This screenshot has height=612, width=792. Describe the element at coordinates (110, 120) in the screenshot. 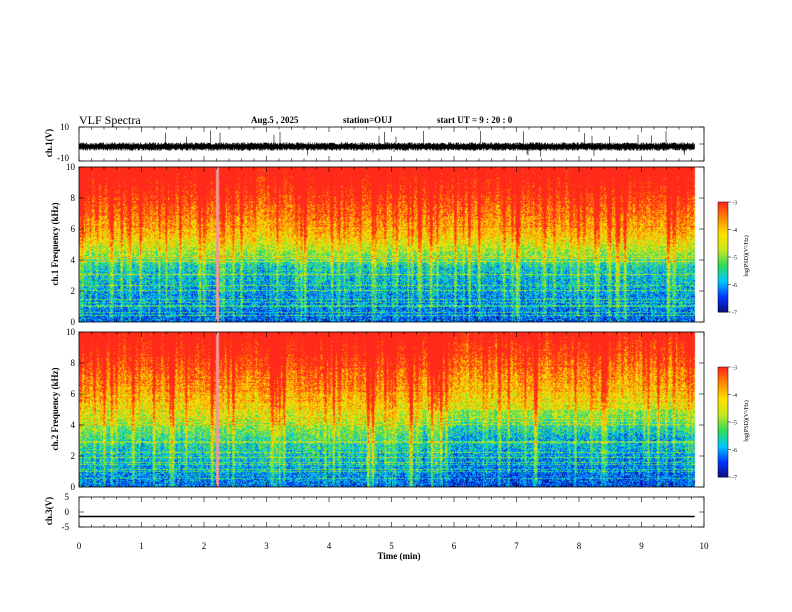

I see `figure-title: VLF Spectra` at that location.